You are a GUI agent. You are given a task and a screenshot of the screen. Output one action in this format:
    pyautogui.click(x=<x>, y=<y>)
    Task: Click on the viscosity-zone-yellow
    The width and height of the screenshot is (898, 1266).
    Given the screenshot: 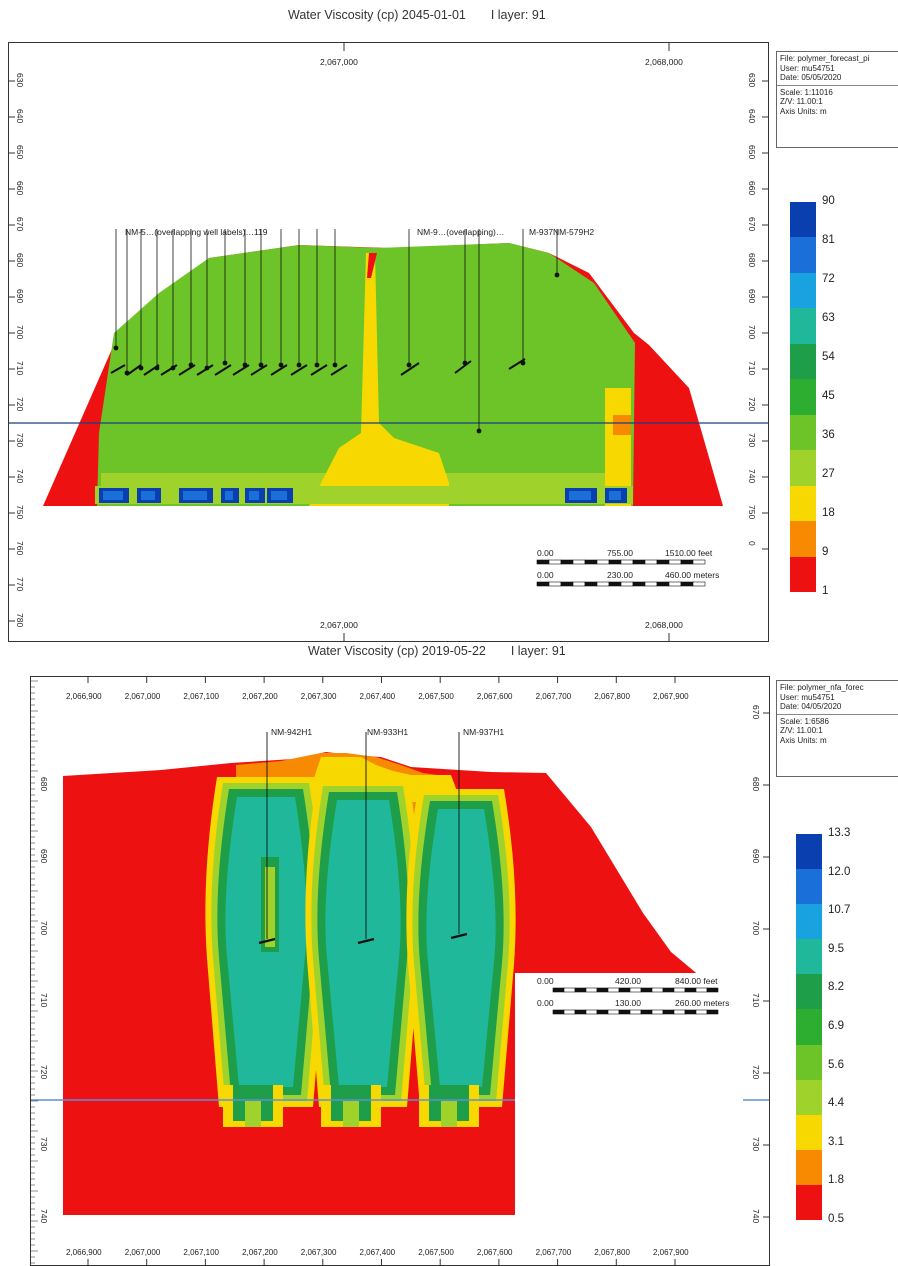 What is the action you would take?
    pyautogui.click(x=379, y=379)
    